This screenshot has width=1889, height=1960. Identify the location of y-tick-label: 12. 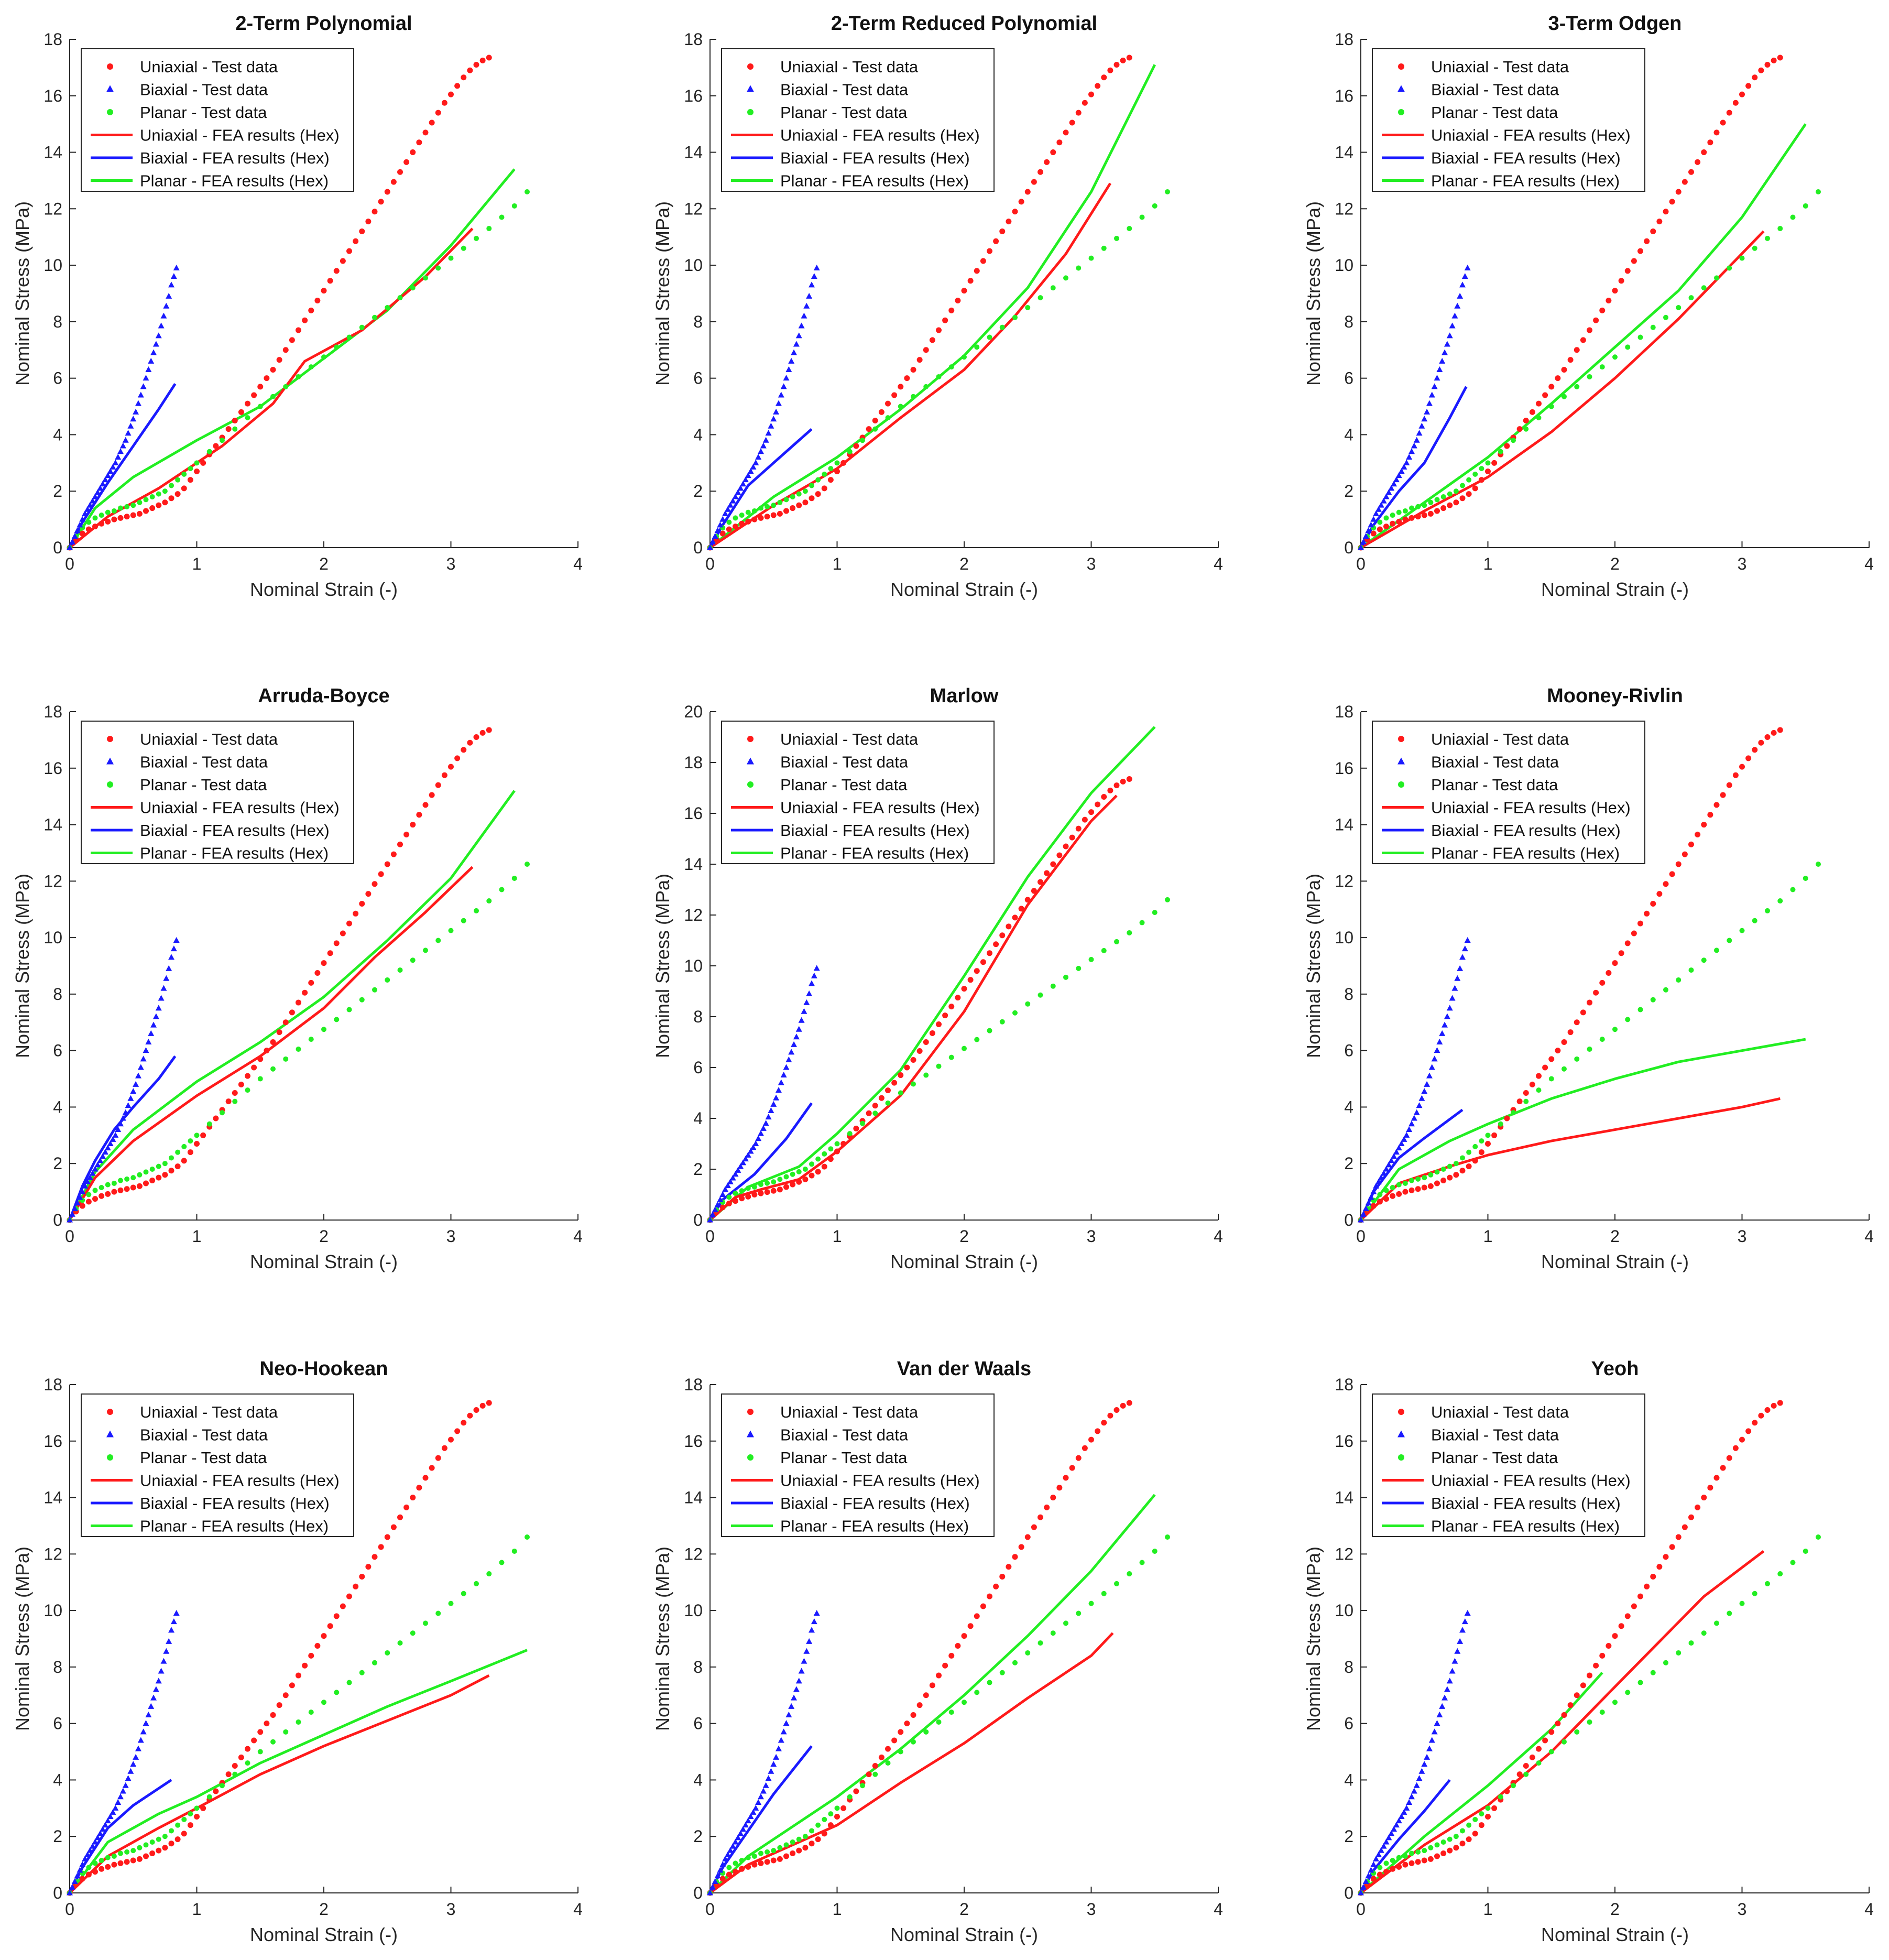
(1344, 881).